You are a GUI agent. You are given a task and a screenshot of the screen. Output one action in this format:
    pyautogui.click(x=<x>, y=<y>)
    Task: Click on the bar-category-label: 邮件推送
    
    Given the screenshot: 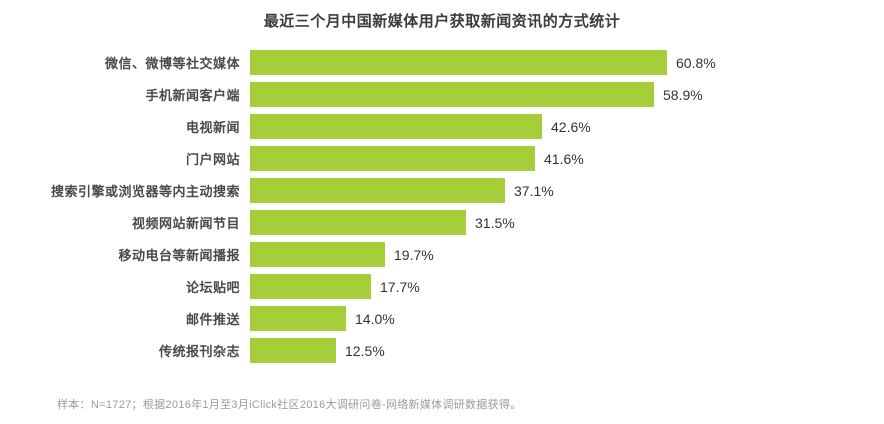 What is the action you would take?
    pyautogui.click(x=212, y=319)
    